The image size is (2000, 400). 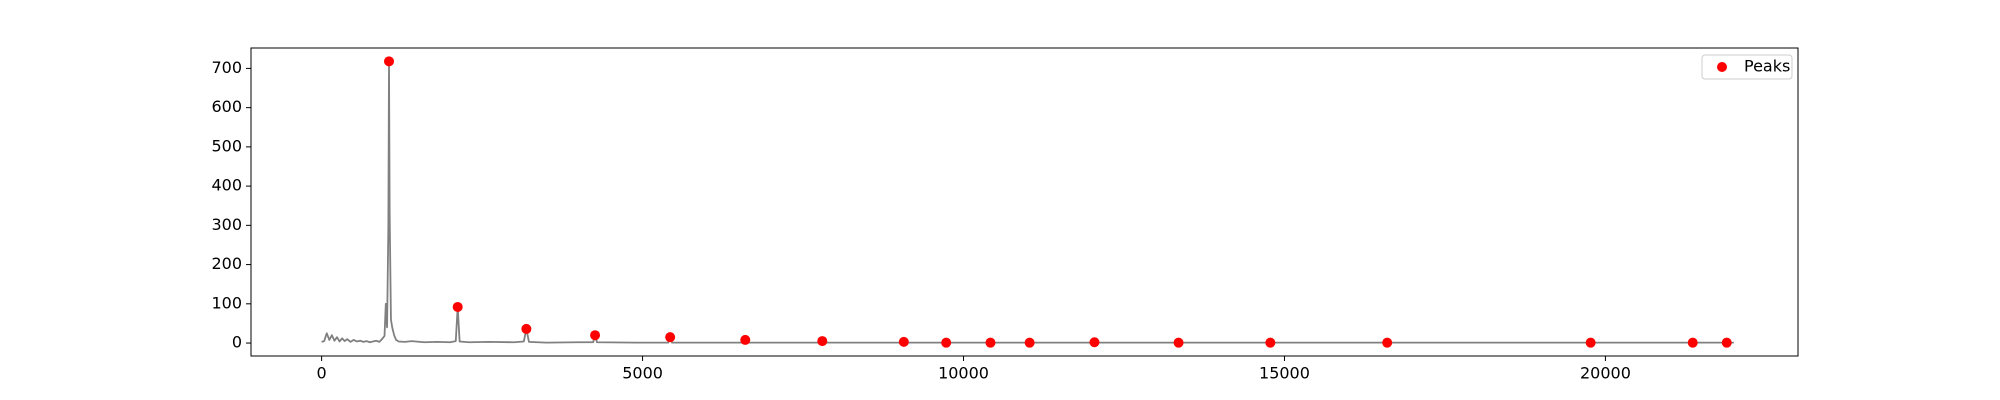 What do you see at coordinates (642, 373) in the screenshot?
I see `x-tick-label: 5000` at bounding box center [642, 373].